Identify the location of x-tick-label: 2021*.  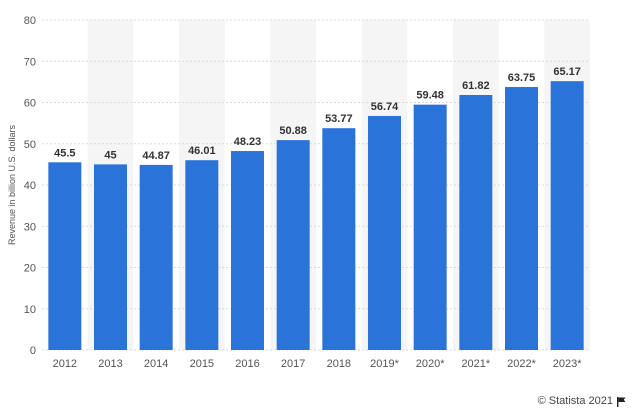
(475, 364).